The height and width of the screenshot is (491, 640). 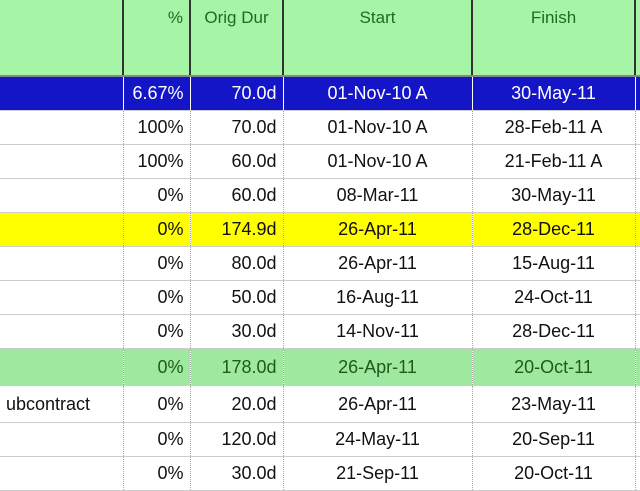 I want to click on table-row: 0% 80.0d 26-Apr-11 15-Aug-11, so click(x=320, y=263).